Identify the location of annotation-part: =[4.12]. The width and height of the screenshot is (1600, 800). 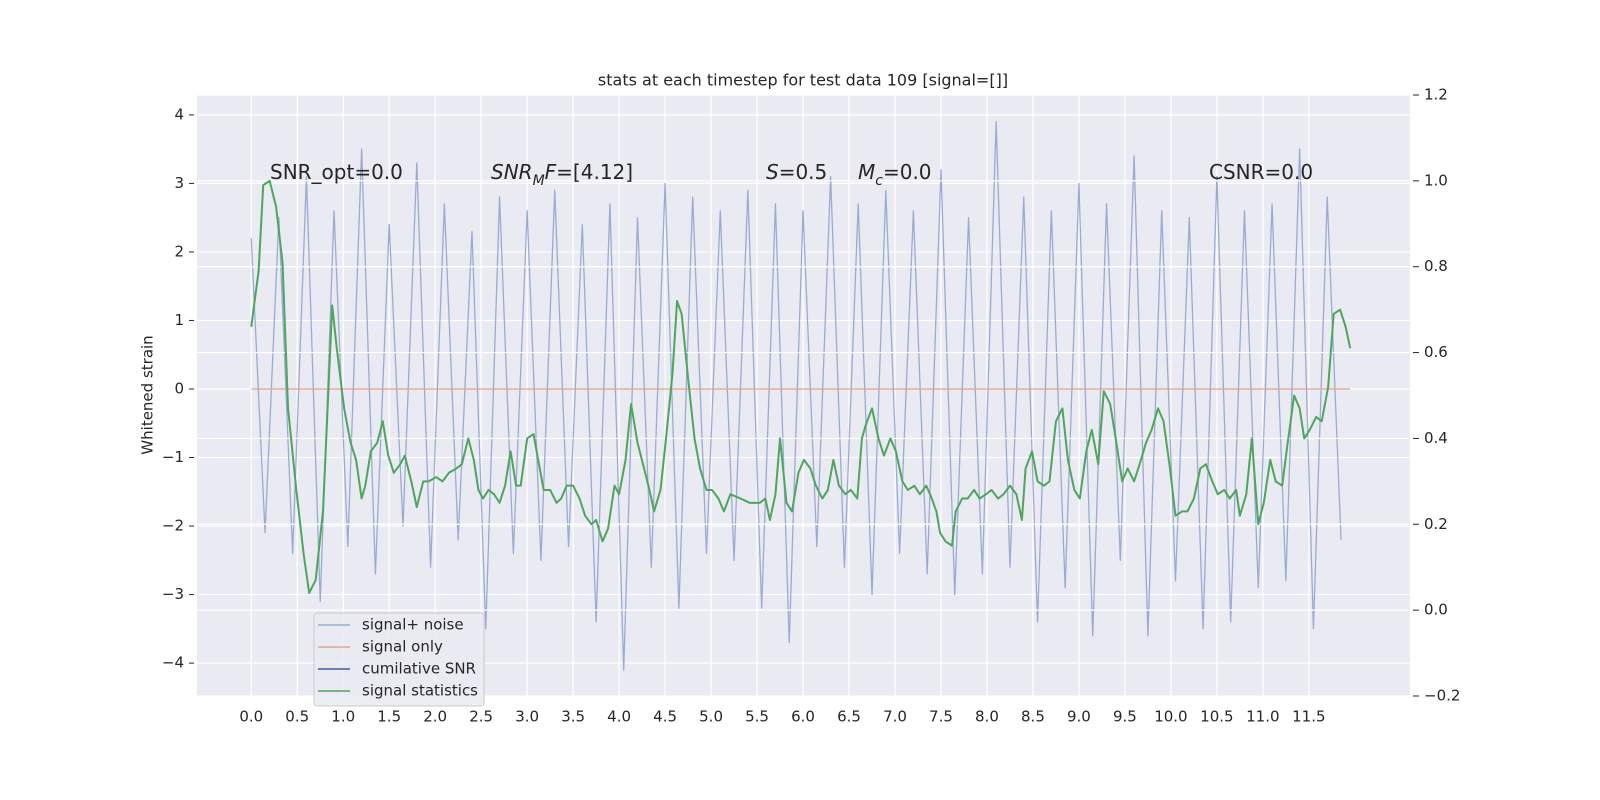
(594, 172).